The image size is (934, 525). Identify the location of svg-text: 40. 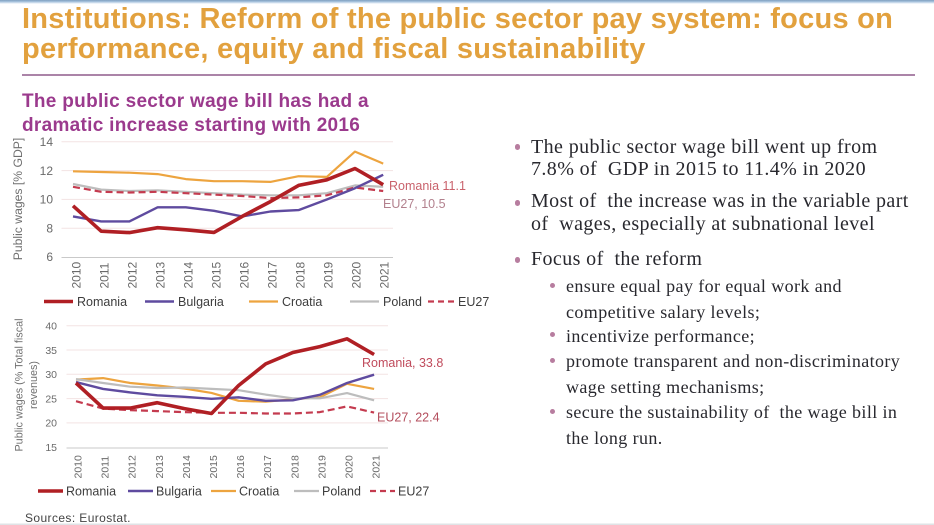
(51, 327).